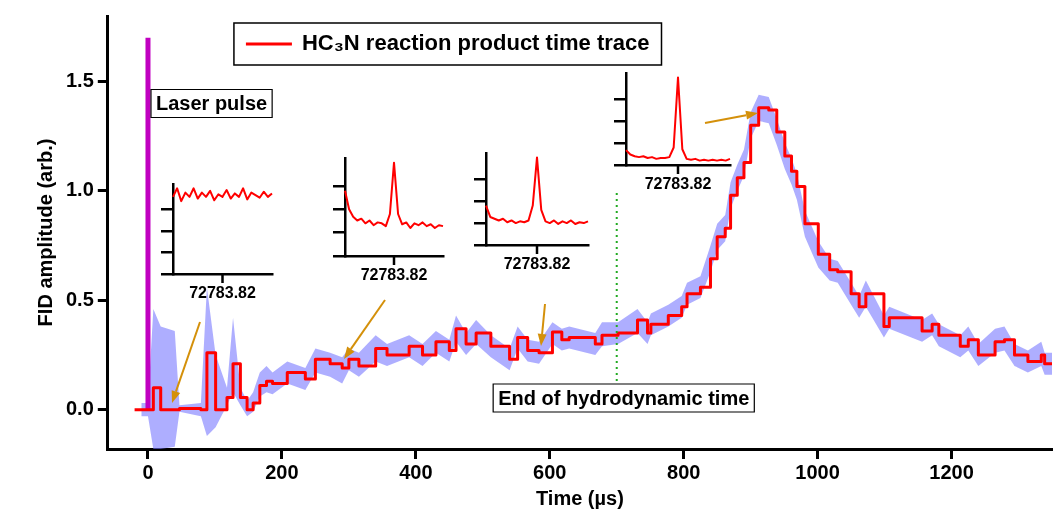  Describe the element at coordinates (579, 497) in the screenshot. I see `x-axis-title: Time (µs)` at that location.